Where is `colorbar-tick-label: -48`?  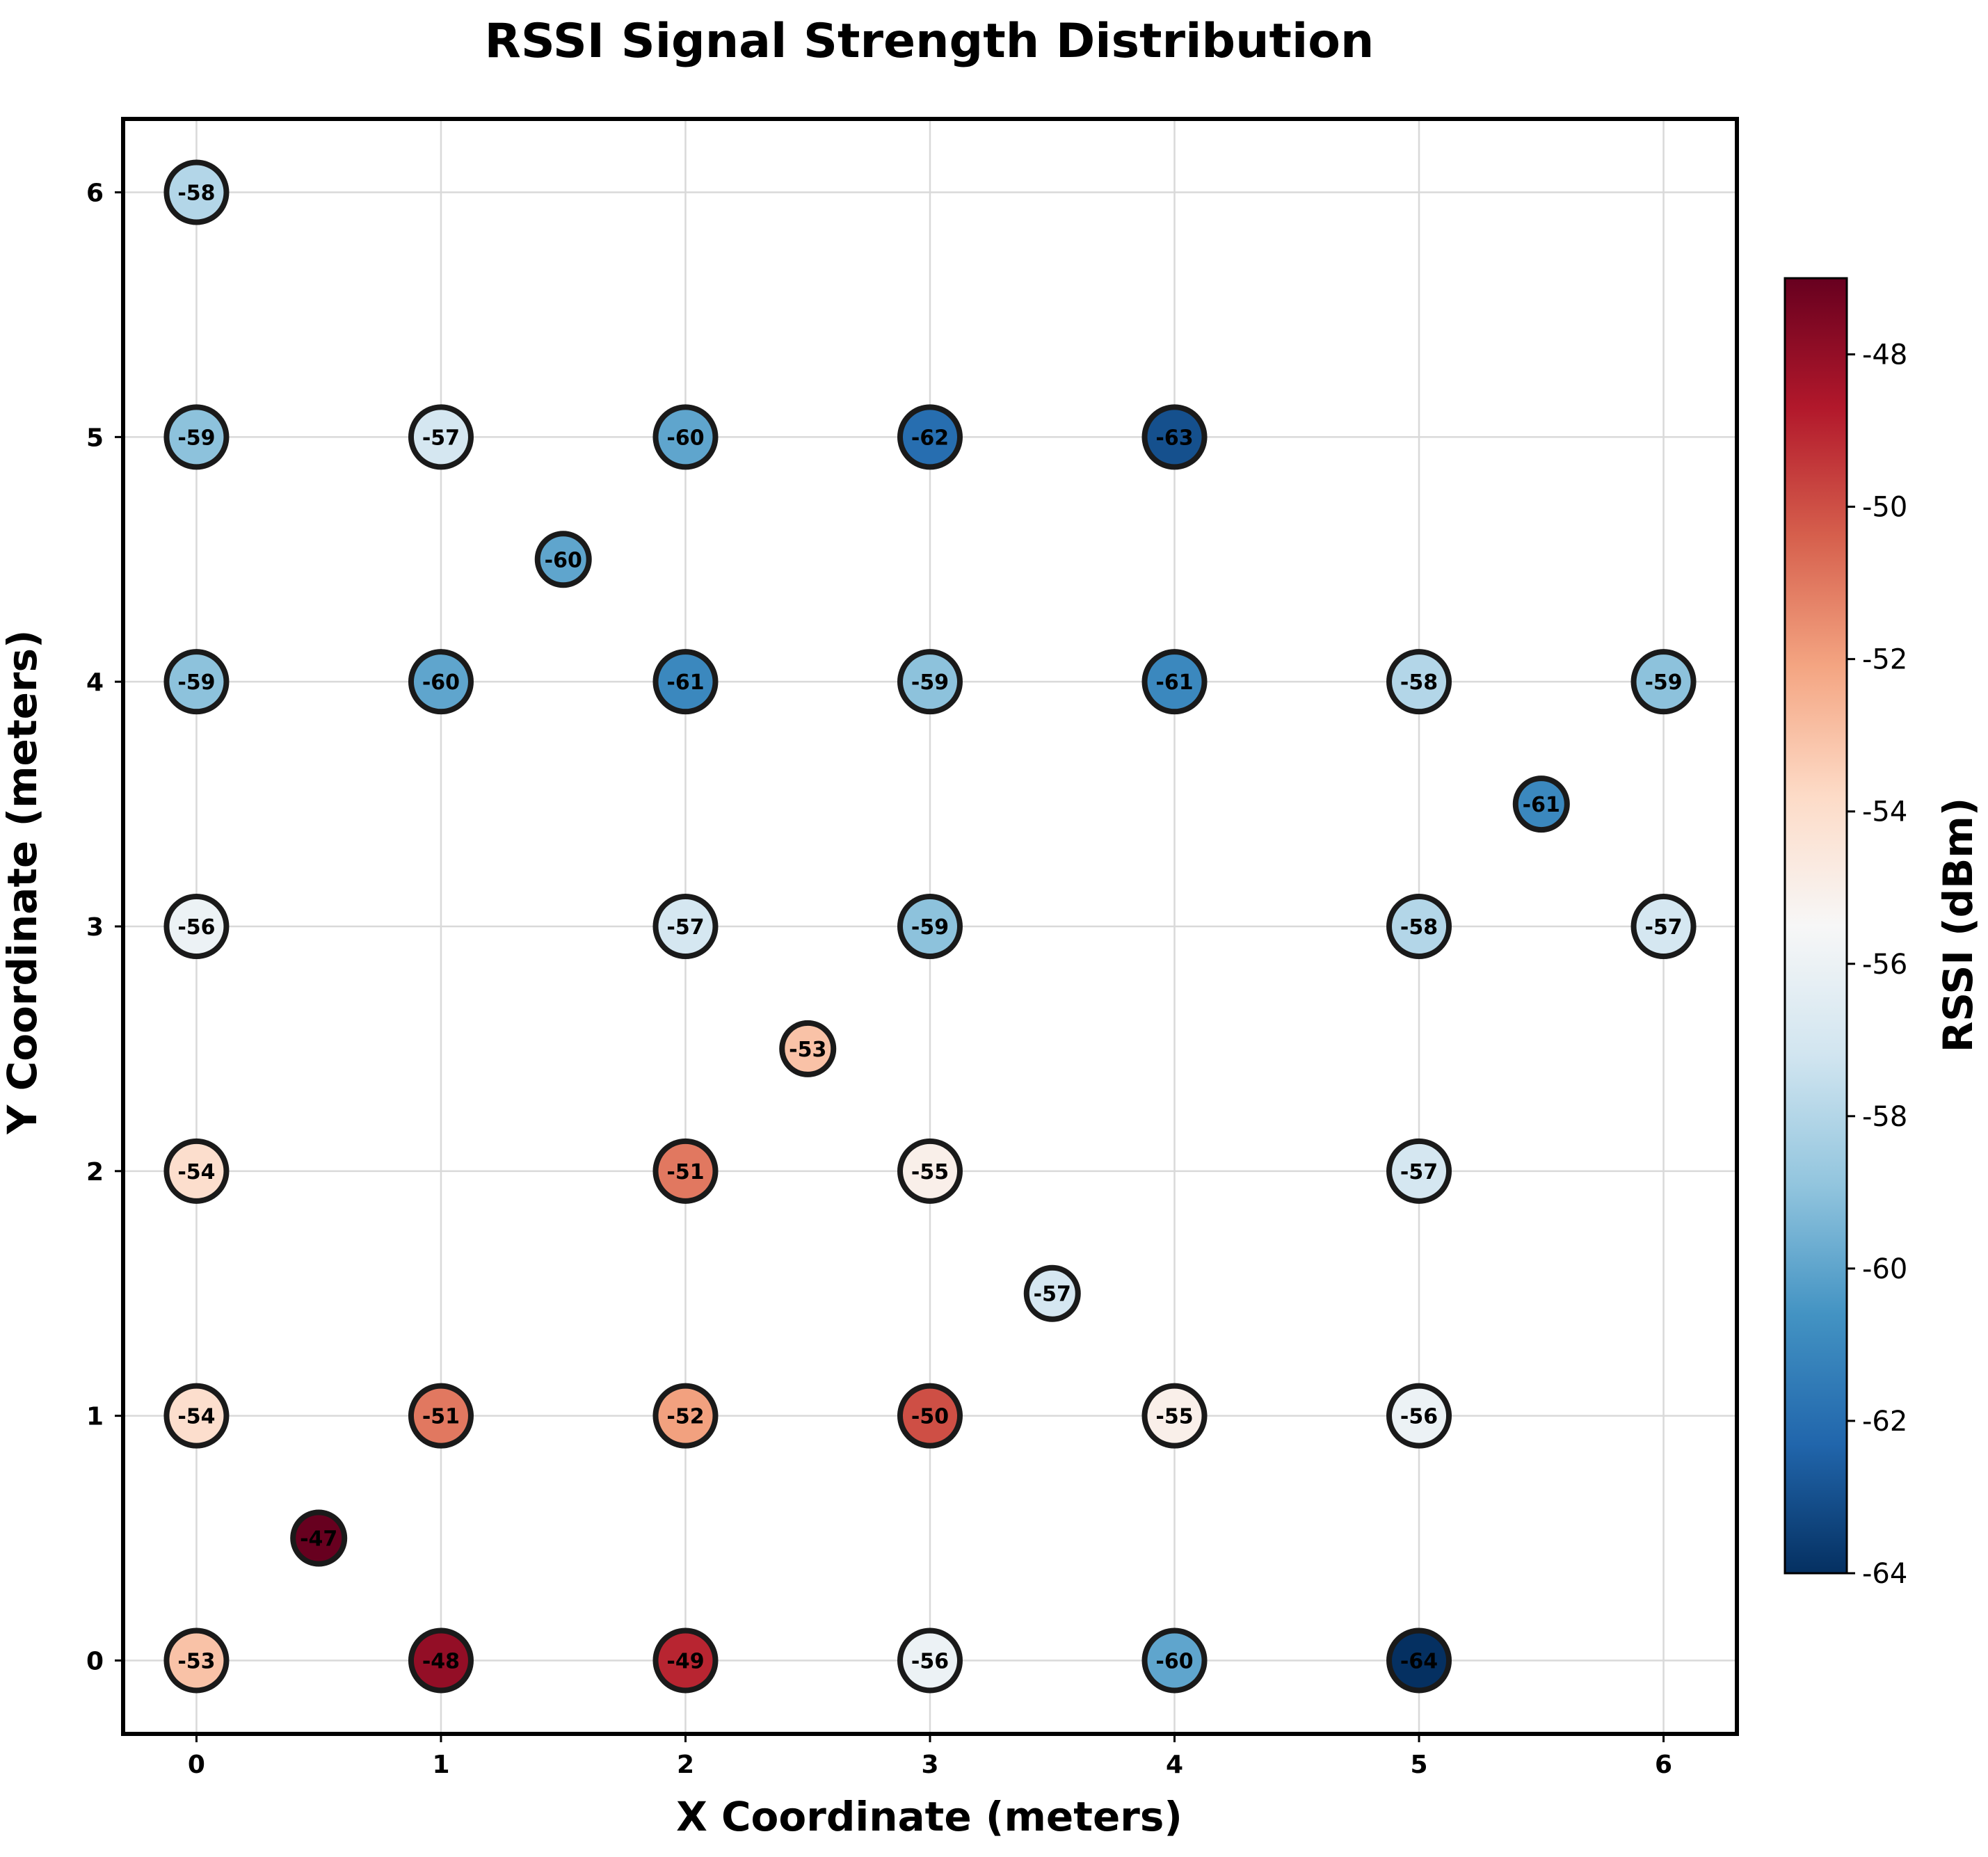
colorbar-tick-label: -48 is located at coordinates (1884, 355).